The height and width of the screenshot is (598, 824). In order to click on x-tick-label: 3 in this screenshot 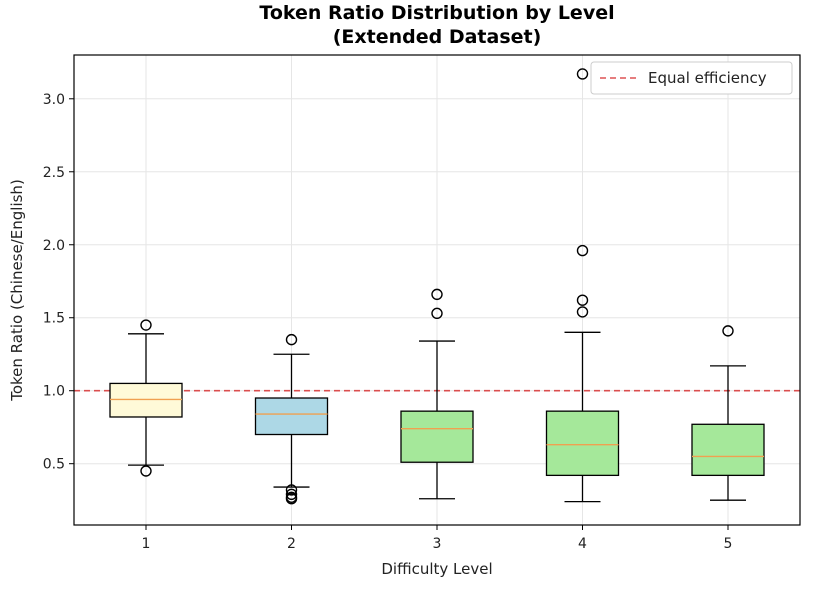, I will do `click(437, 544)`.